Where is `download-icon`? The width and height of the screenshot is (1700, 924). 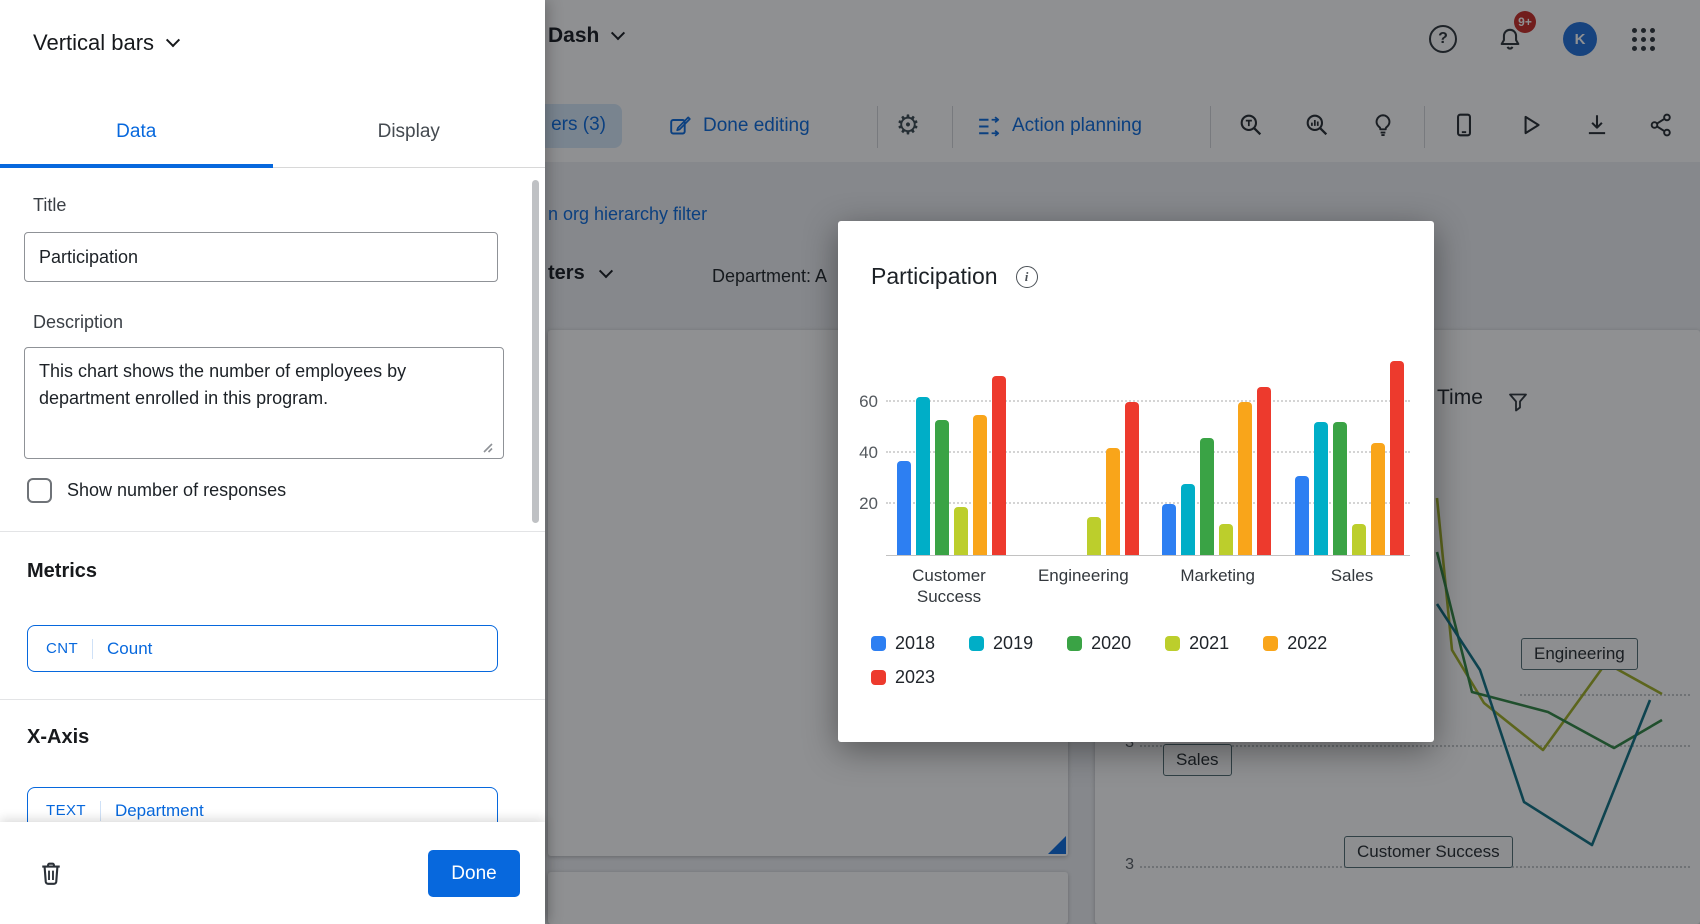
download-icon is located at coordinates (1597, 125).